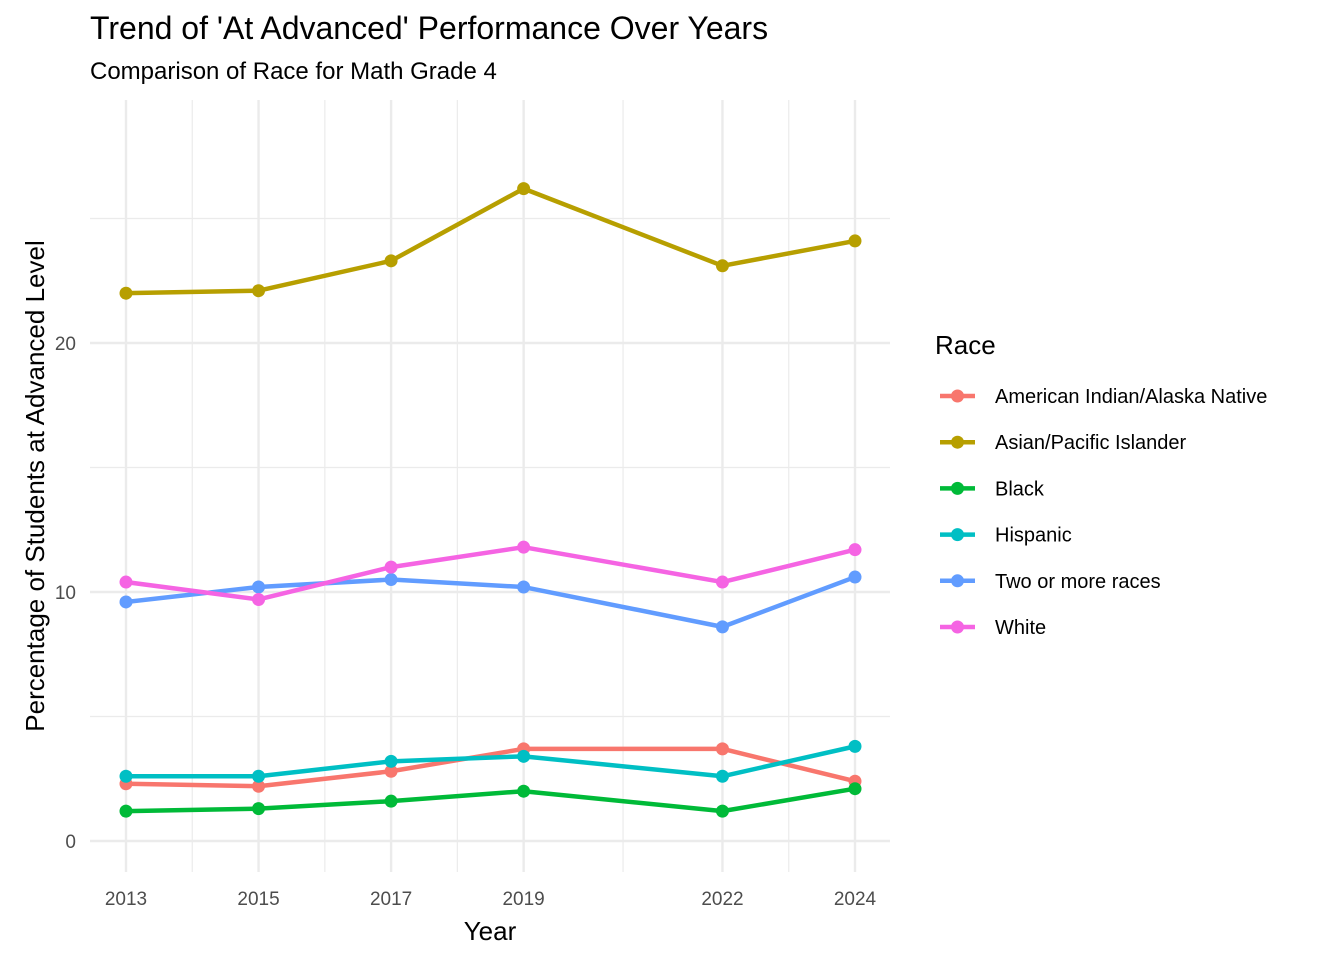 The width and height of the screenshot is (1344, 960). Describe the element at coordinates (992, 489) in the screenshot. I see `legend-item: Black` at that location.